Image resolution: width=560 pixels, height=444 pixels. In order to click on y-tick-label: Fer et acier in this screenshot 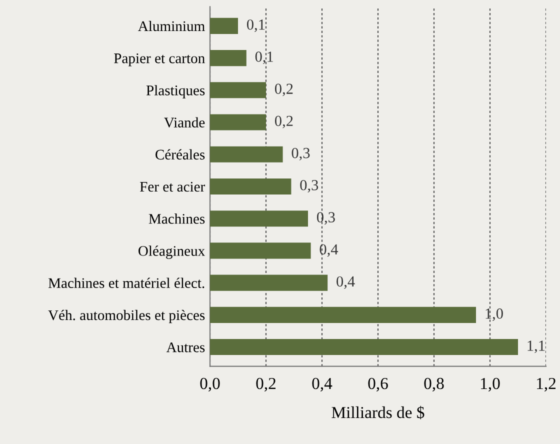, I will do `click(173, 187)`.